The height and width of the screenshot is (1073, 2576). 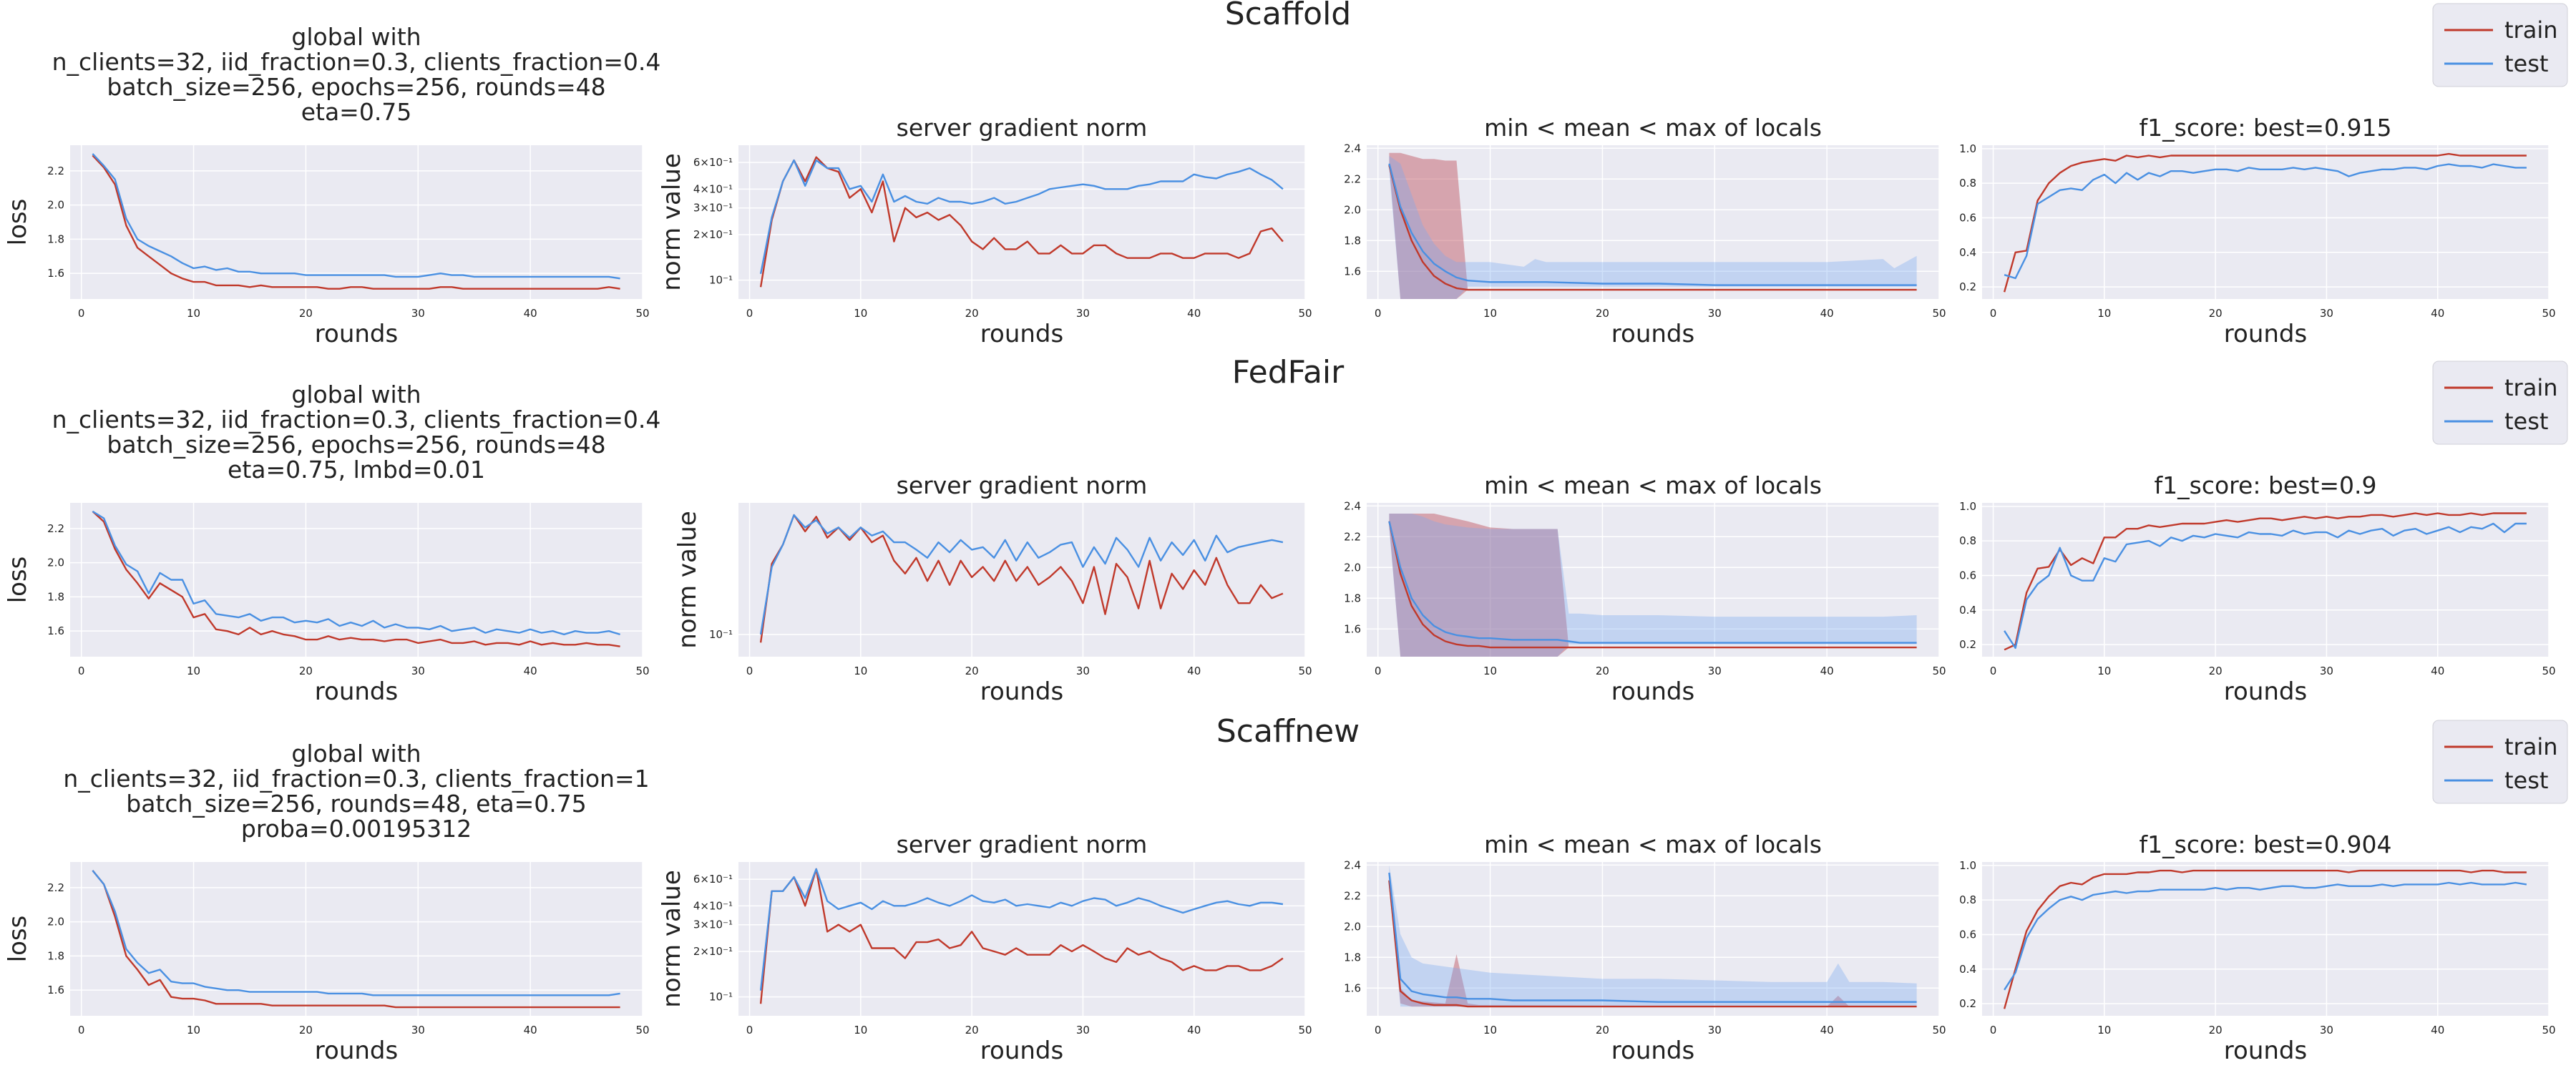 What do you see at coordinates (55, 887) in the screenshot?
I see `y-tick-label: 2.2` at bounding box center [55, 887].